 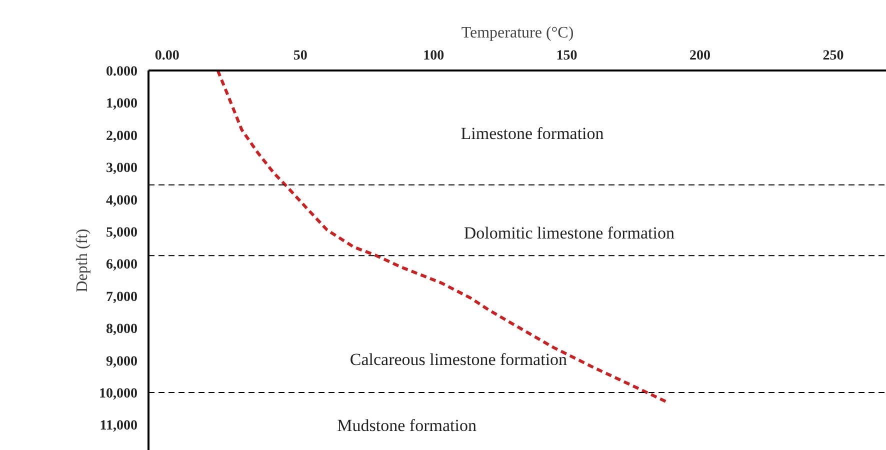 I want to click on annotation: Mudstone formation, so click(x=407, y=426).